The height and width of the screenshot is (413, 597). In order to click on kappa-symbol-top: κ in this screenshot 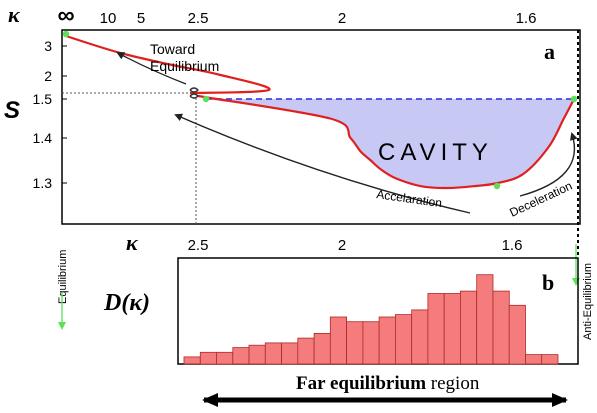, I will do `click(14, 14)`.